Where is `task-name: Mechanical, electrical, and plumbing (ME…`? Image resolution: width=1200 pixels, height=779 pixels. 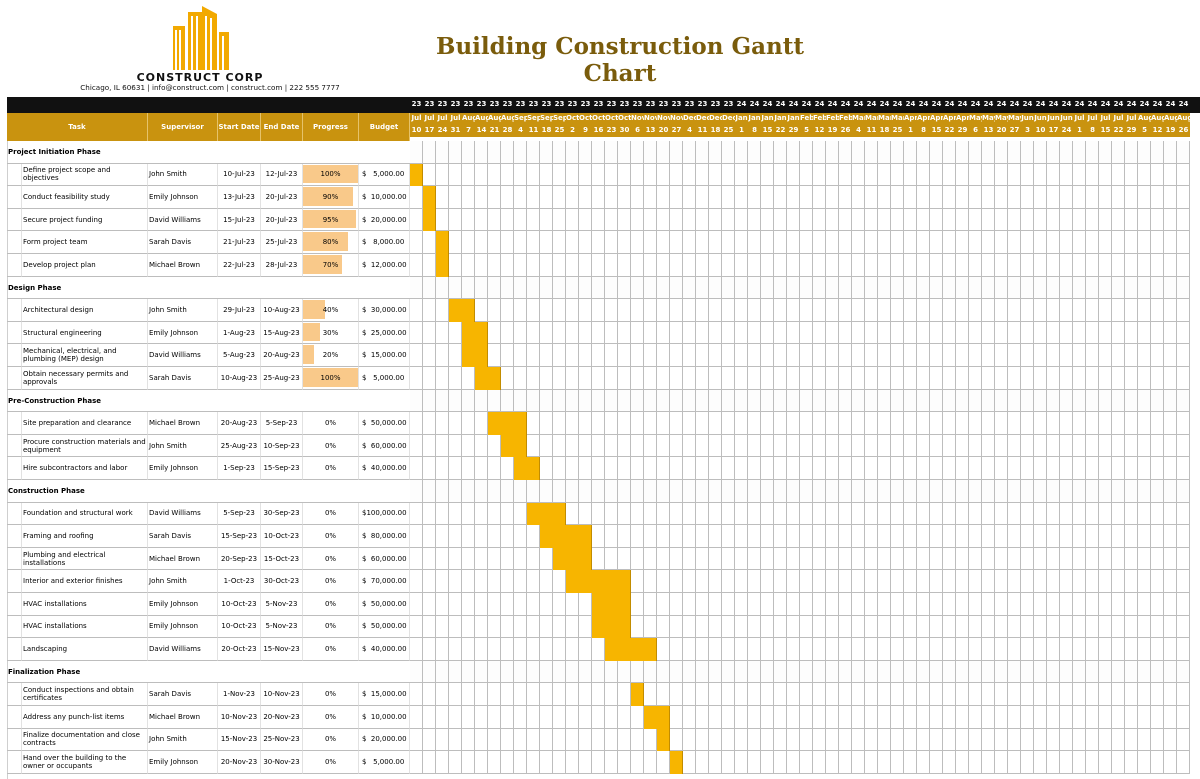 task-name: Mechanical, electrical, and plumbing (ME… is located at coordinates (85, 355).